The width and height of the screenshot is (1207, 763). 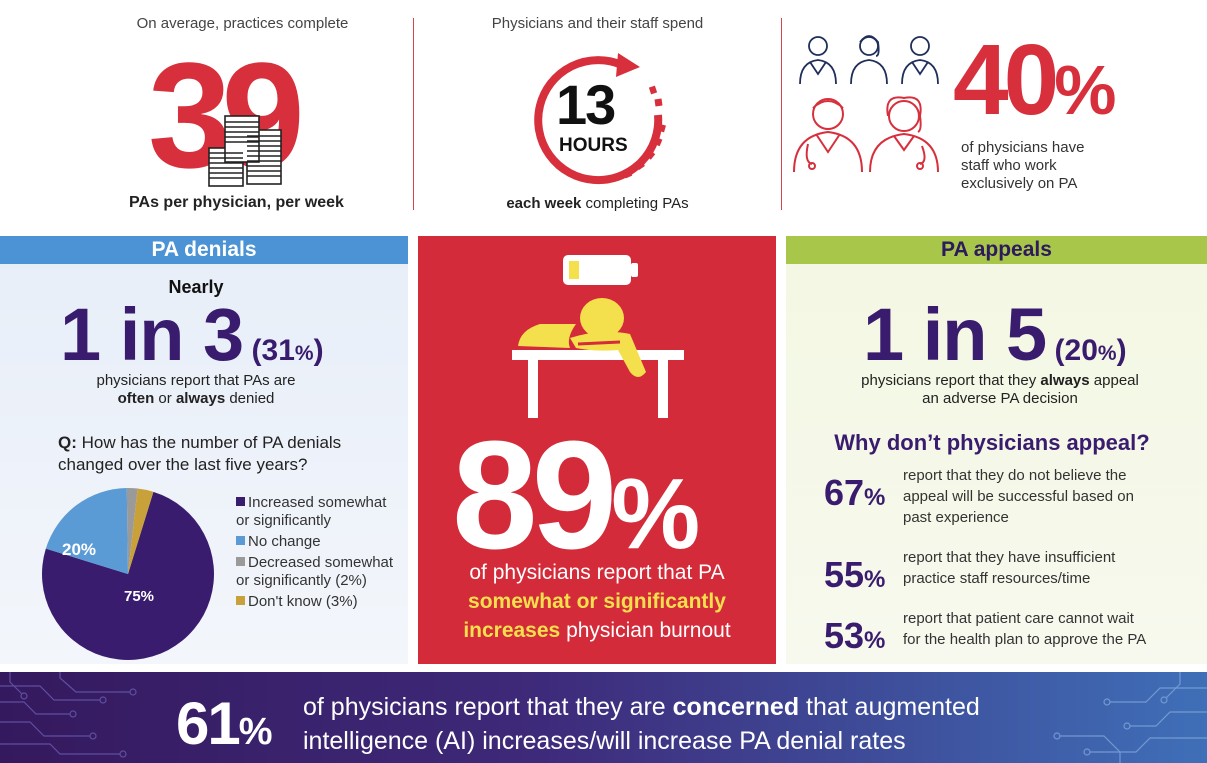 I want to click on appeals-stat-pct-close: ), so click(x=1121, y=350).